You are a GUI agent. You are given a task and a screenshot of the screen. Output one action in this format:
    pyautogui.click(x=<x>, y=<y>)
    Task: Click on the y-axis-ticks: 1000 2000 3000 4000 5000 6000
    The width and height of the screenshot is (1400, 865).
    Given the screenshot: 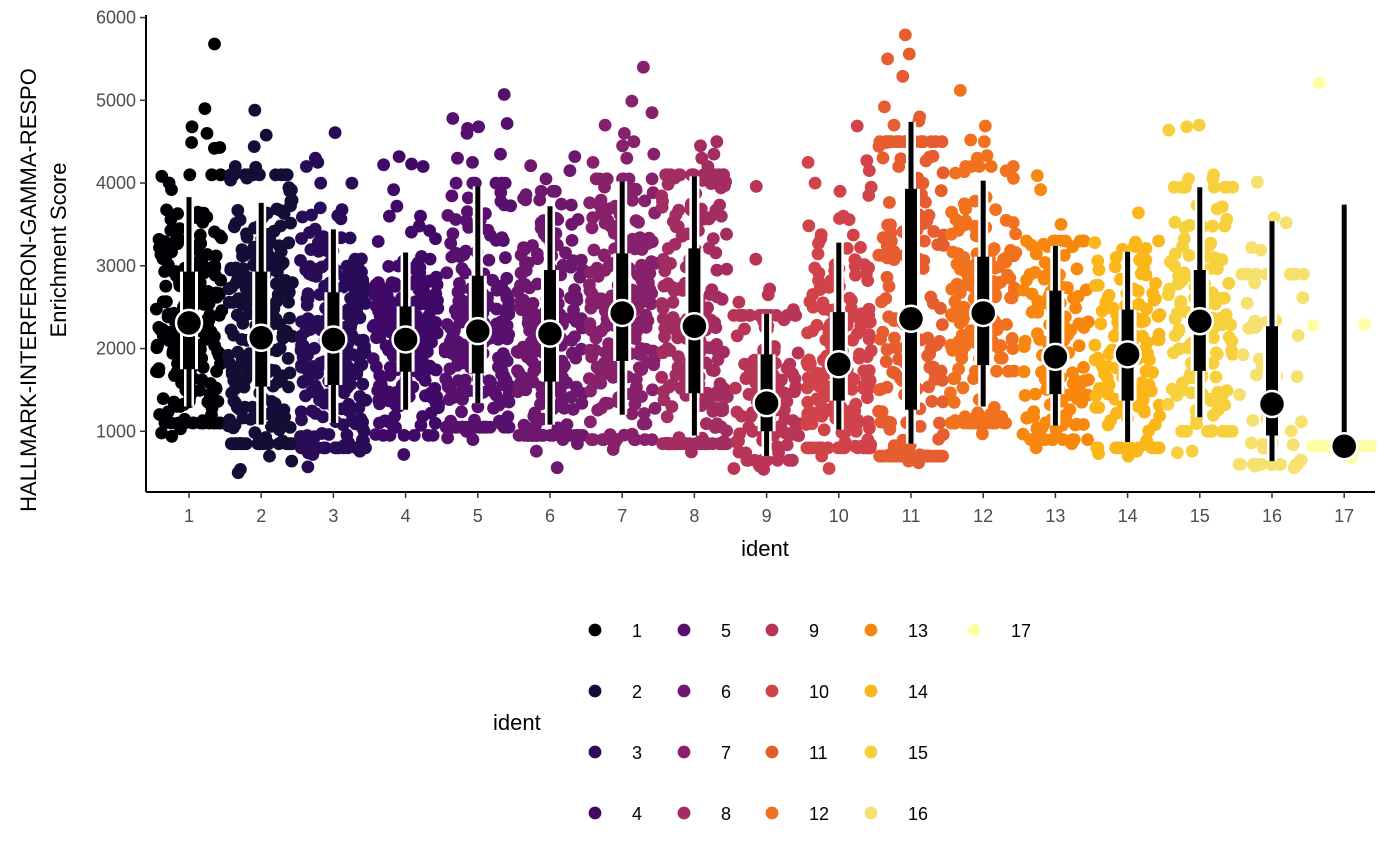 What is the action you would take?
    pyautogui.click(x=121, y=224)
    